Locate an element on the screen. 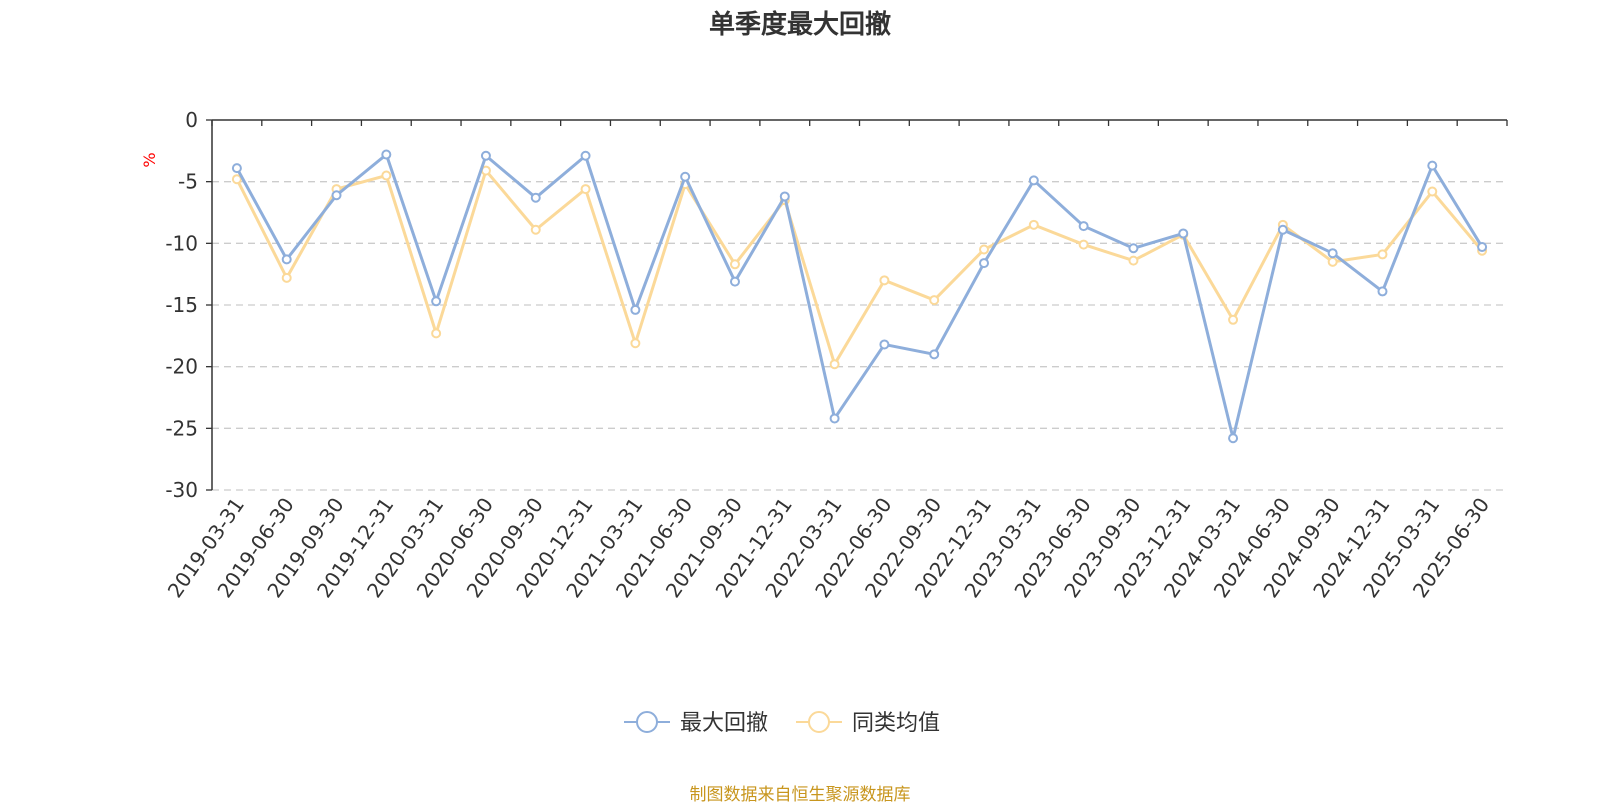 The image size is (1600, 805). y-tick-label: -30 is located at coordinates (181, 490).